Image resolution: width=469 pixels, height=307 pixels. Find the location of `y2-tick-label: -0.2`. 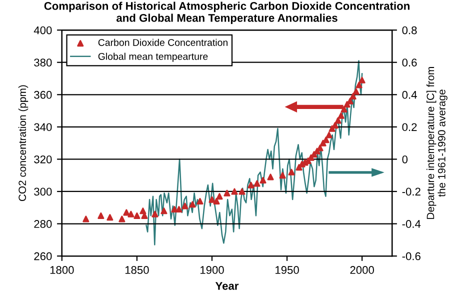

y2-tick-label: -0.2 is located at coordinates (411, 192).